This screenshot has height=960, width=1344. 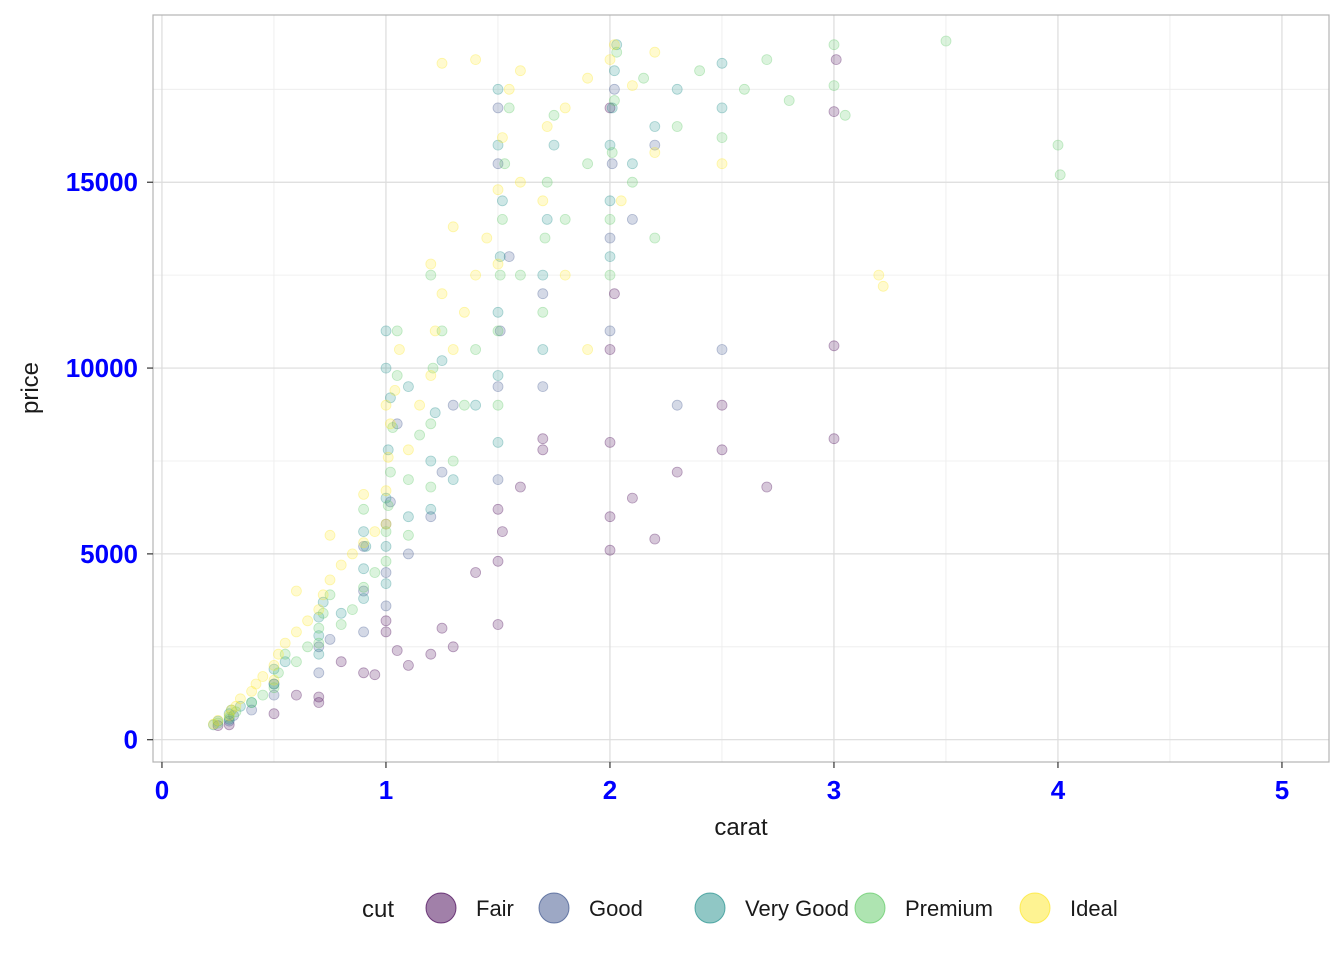 I want to click on legend: cut Fair Good Very Good Premium Ideal, so click(x=740, y=908).